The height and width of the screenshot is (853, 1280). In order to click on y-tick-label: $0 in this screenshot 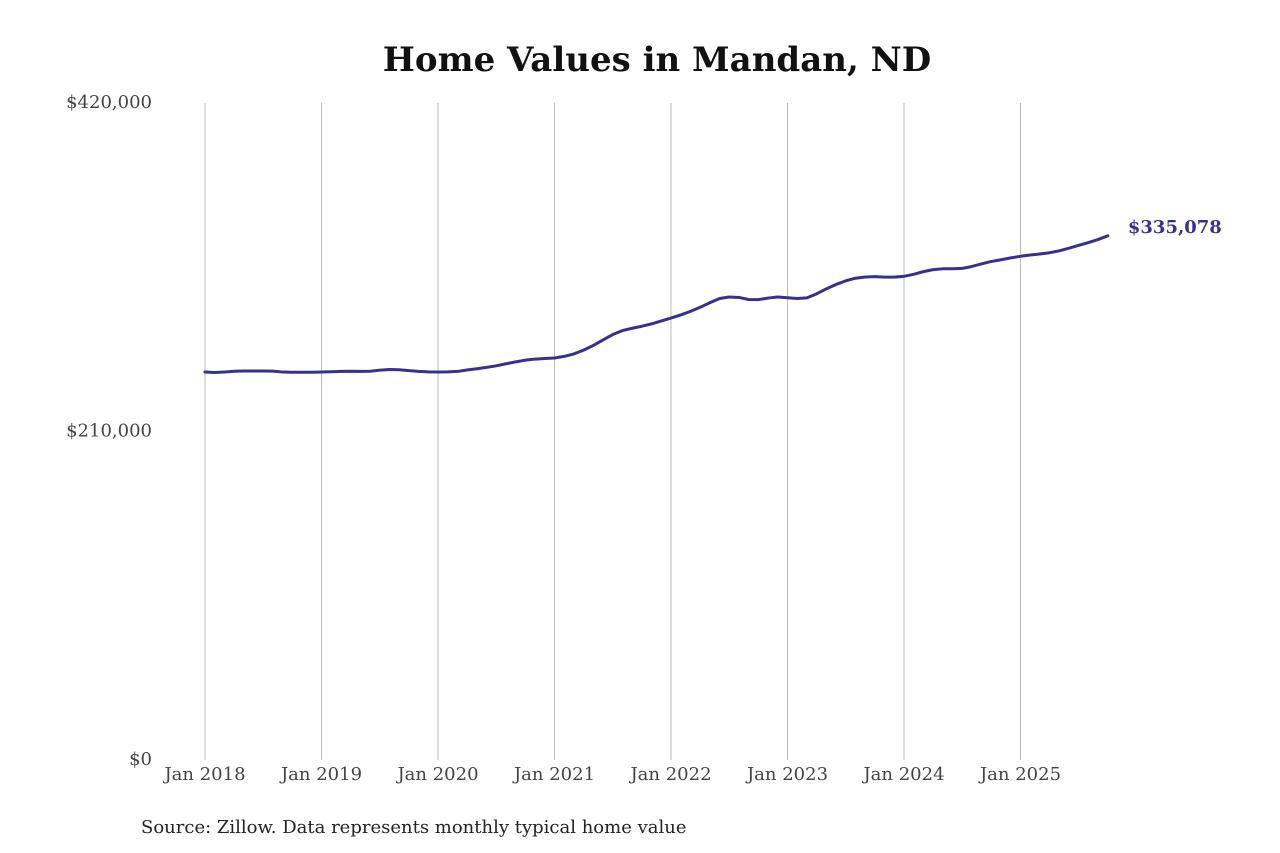, I will do `click(140, 759)`.